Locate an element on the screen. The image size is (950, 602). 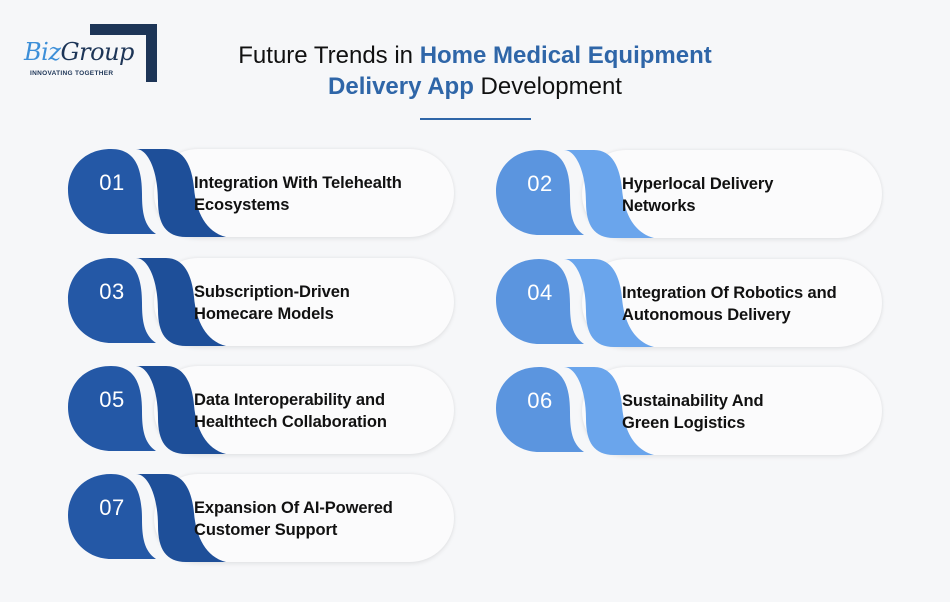
logo-frame-shape is located at coordinates (123, 53).